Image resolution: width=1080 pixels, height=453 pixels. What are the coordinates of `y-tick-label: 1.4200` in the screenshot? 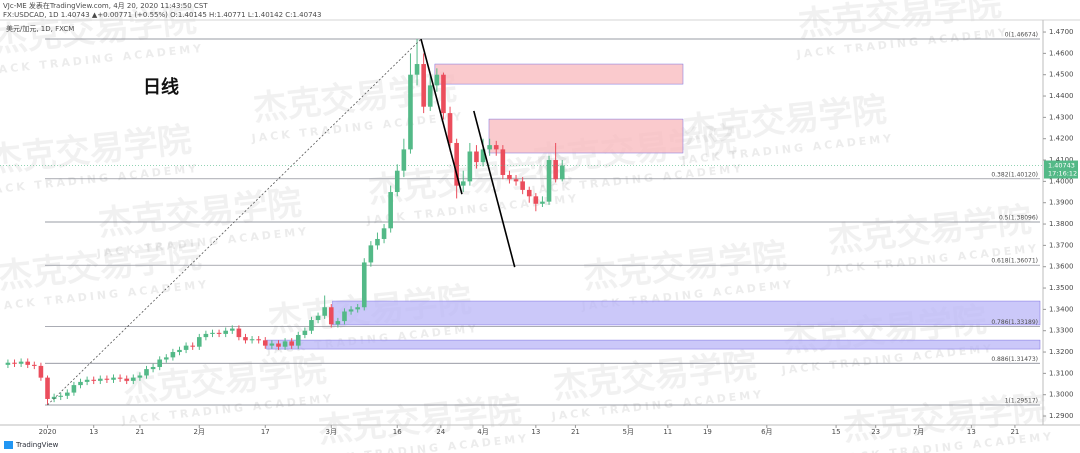 It's located at (1061, 139).